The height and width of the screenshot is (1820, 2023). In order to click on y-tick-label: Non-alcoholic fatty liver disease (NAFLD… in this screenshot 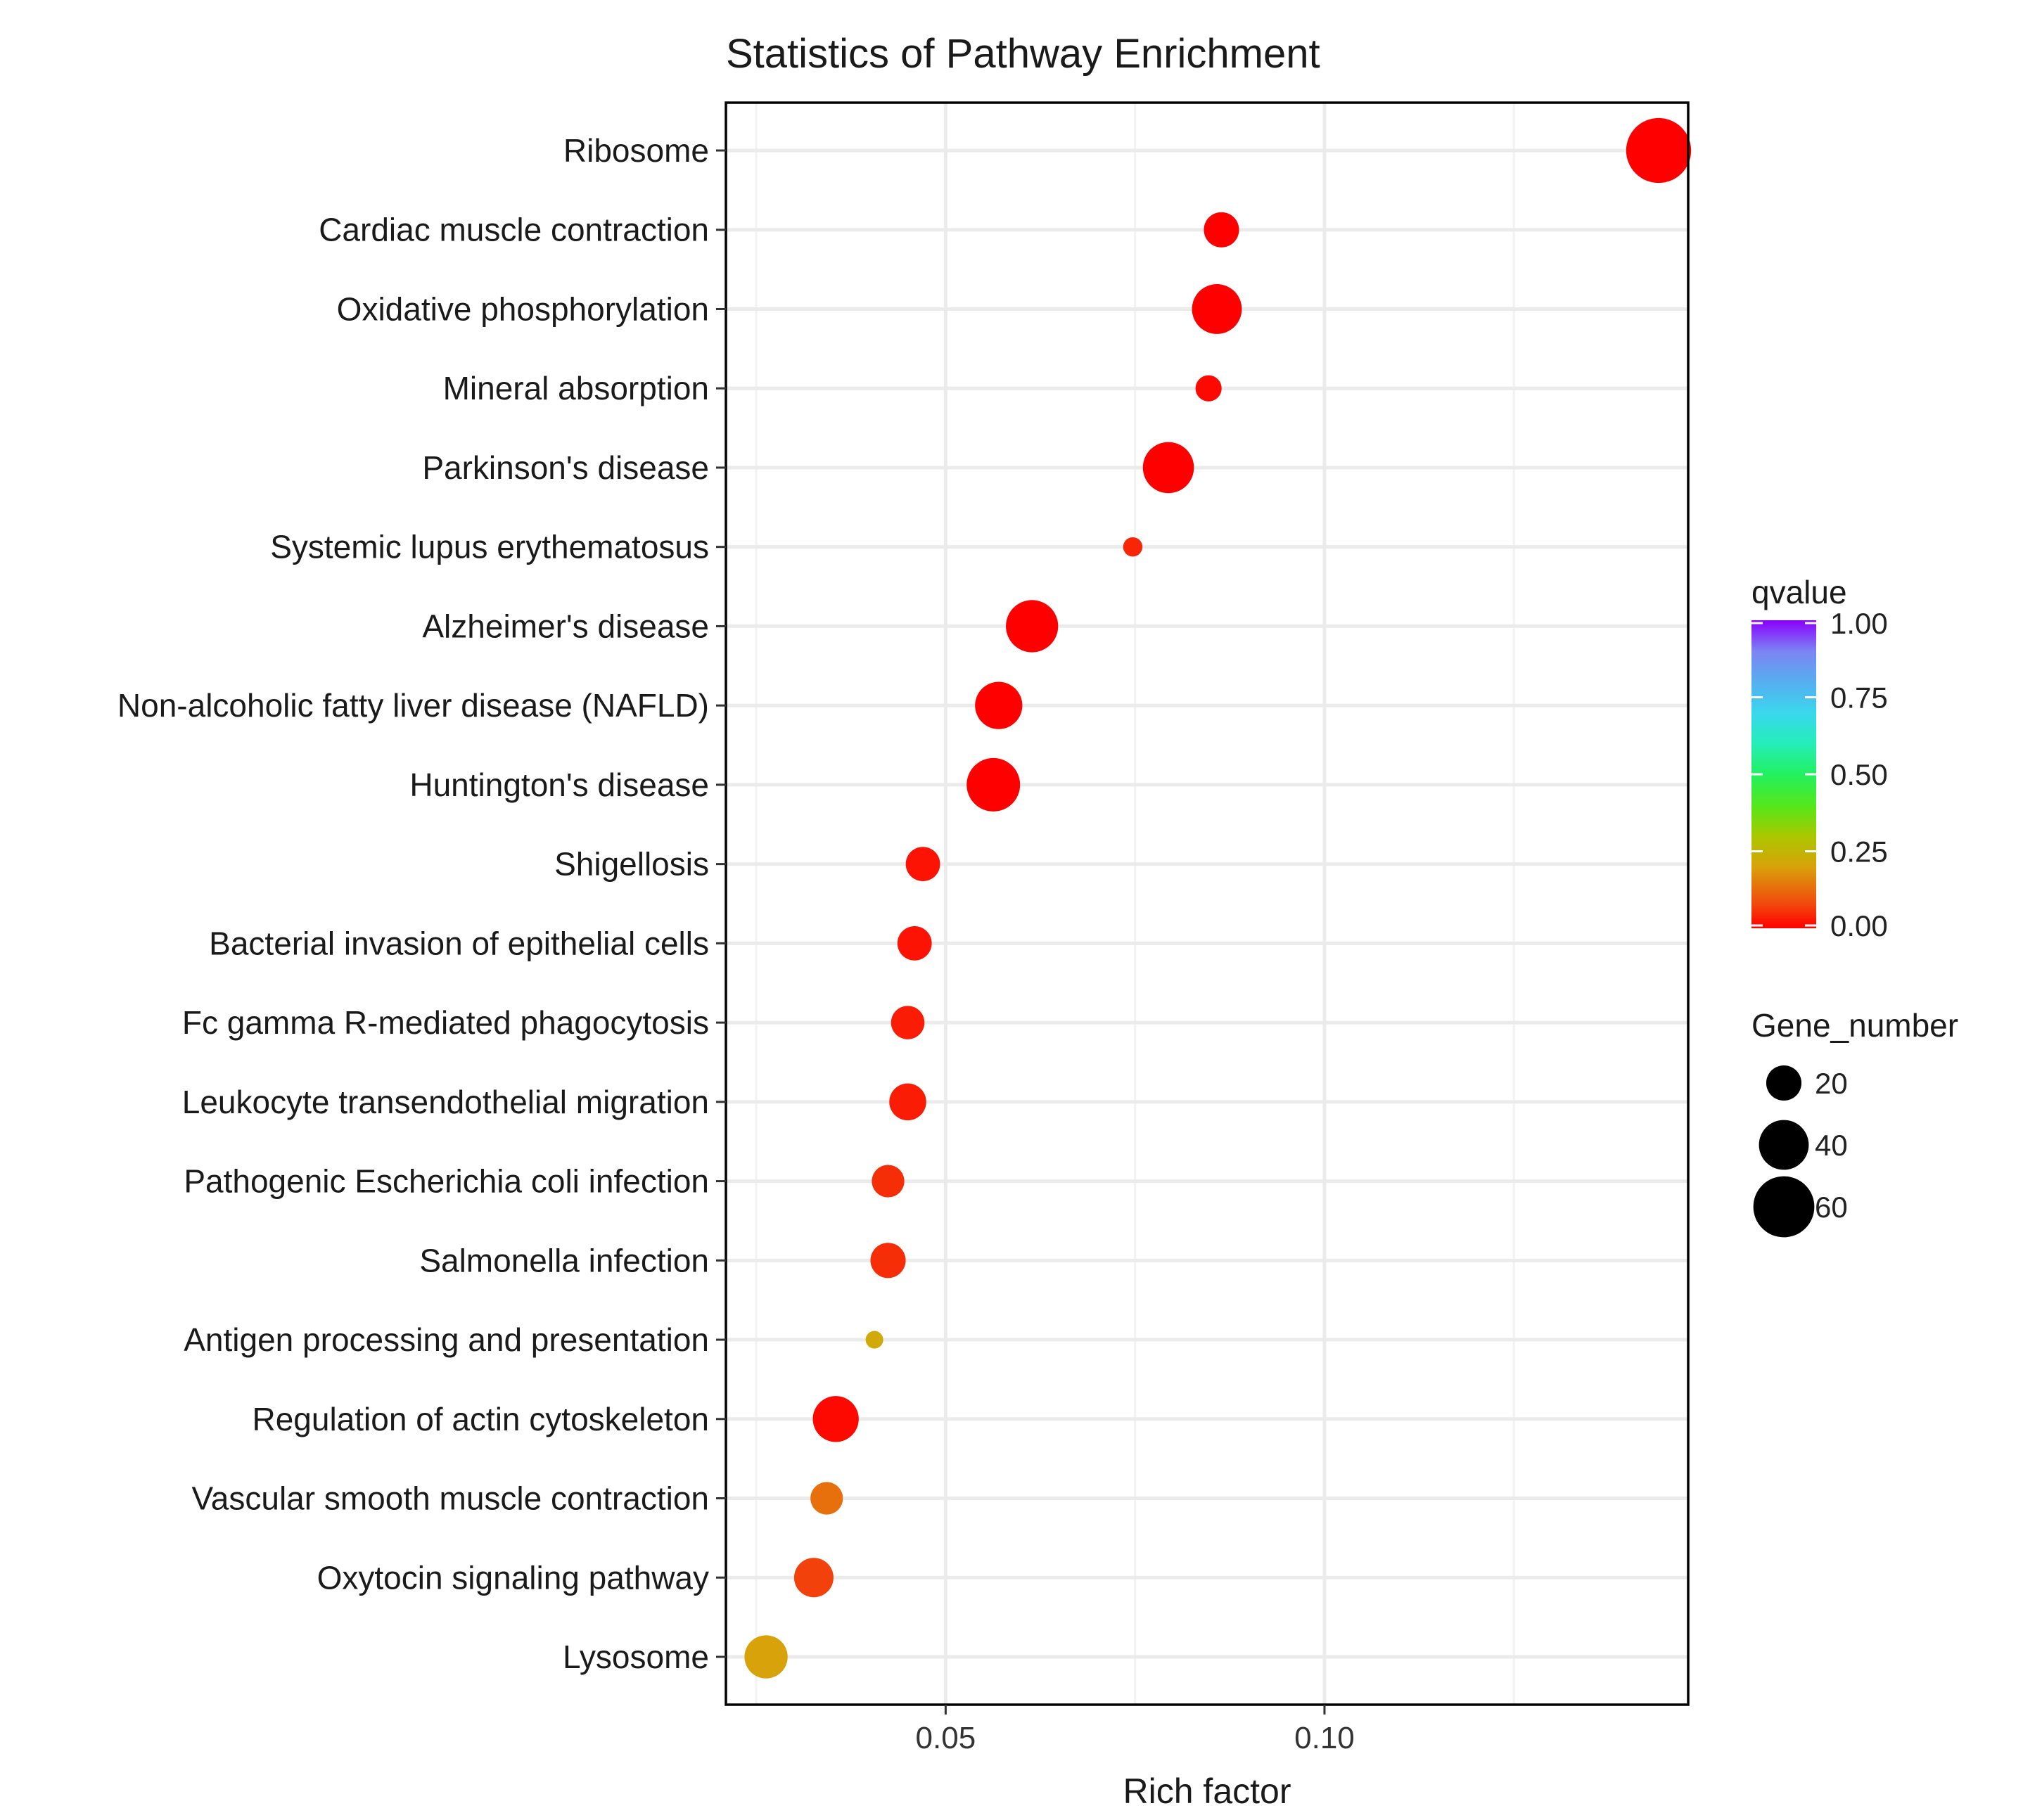, I will do `click(413, 705)`.